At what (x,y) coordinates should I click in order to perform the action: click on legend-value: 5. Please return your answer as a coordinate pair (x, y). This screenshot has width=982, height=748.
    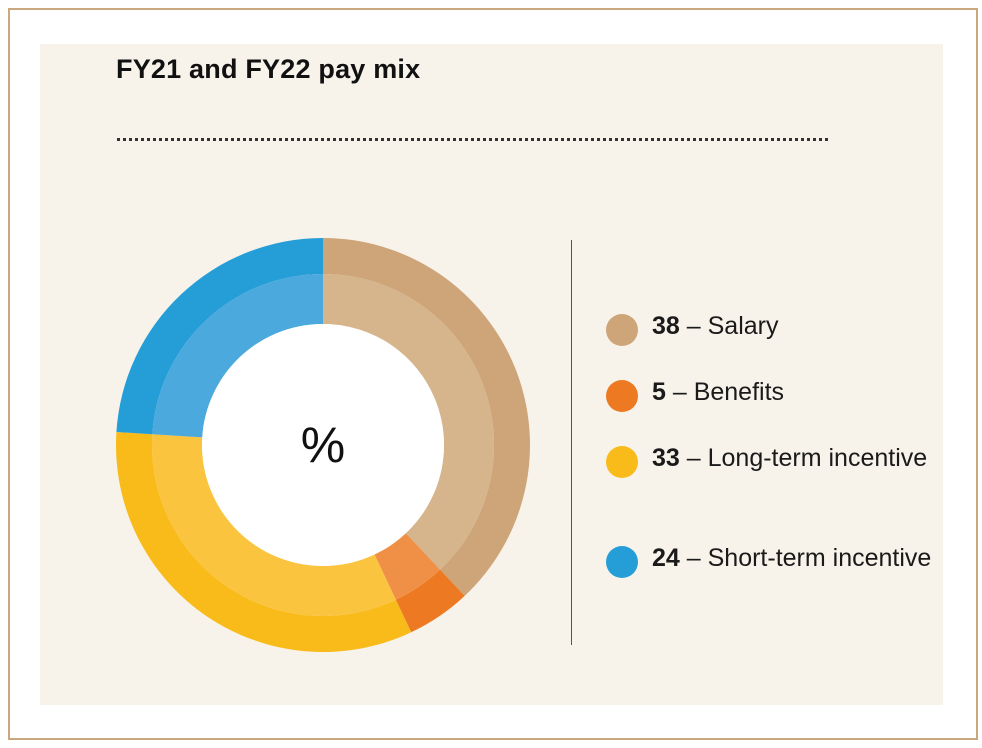
    Looking at the image, I should click on (659, 392).